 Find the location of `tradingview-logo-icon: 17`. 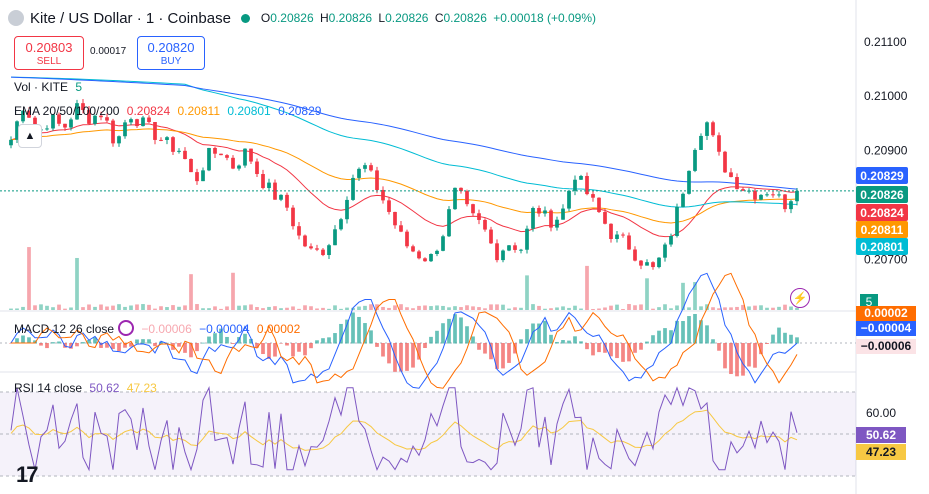

tradingview-logo-icon: 17 is located at coordinates (27, 474).